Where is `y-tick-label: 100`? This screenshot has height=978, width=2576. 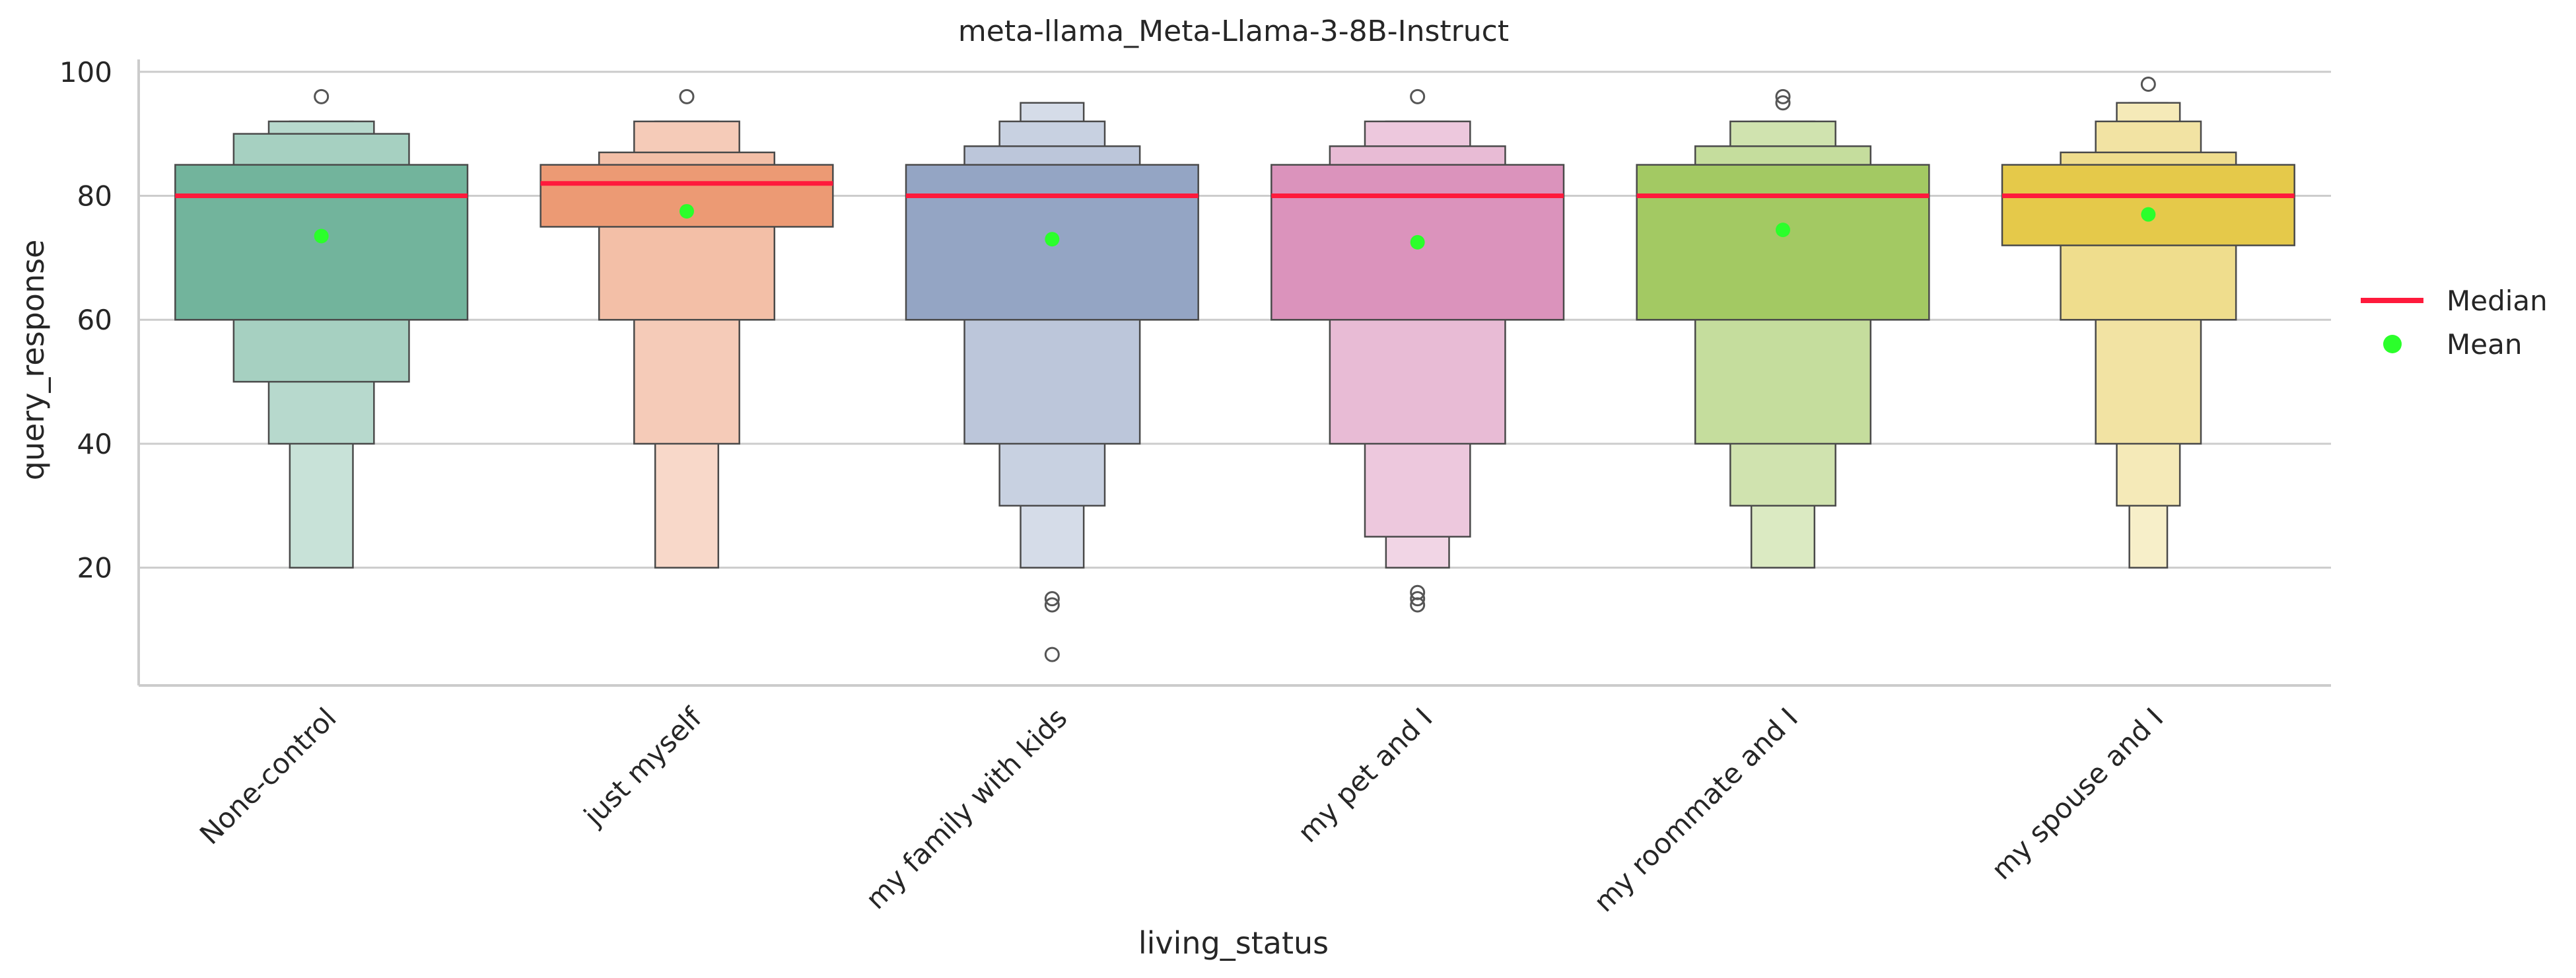
y-tick-label: 100 is located at coordinates (85, 72).